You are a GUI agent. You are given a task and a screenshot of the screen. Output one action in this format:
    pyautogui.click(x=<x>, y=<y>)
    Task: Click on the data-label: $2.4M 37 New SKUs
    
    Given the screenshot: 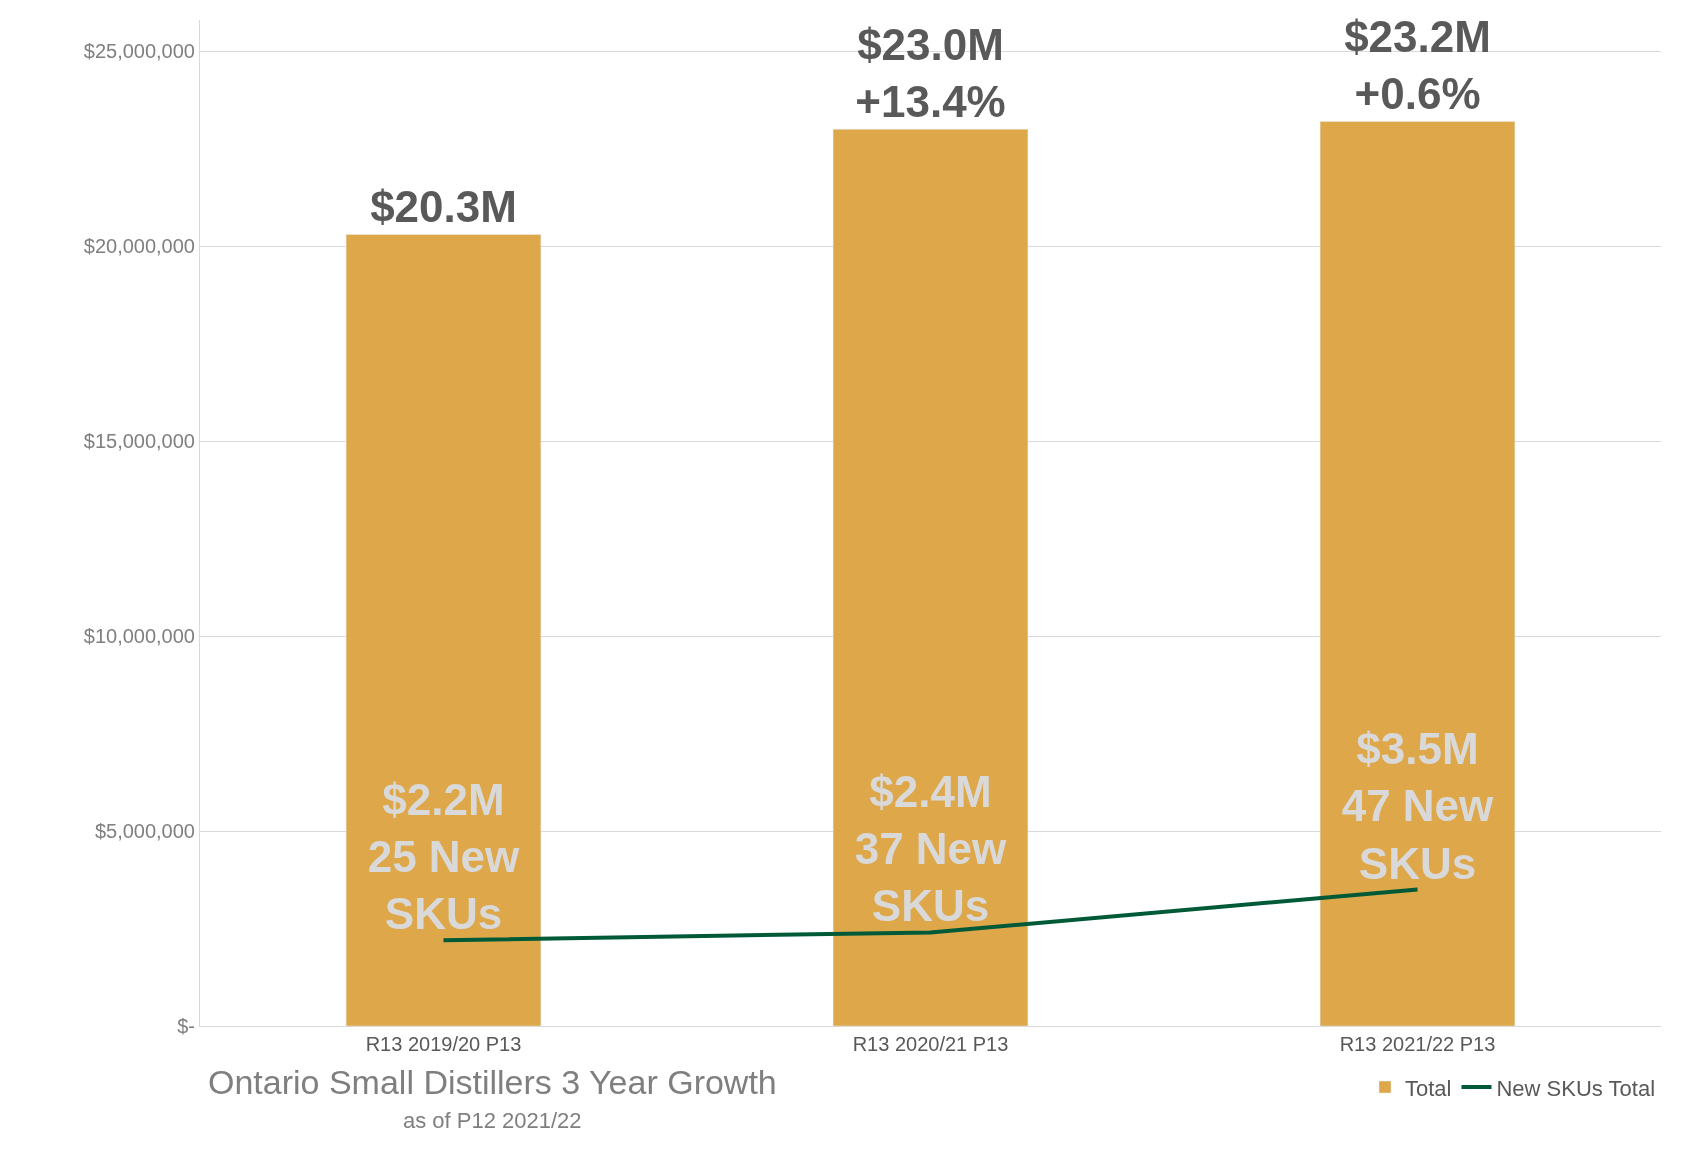 What is the action you would take?
    pyautogui.click(x=931, y=849)
    